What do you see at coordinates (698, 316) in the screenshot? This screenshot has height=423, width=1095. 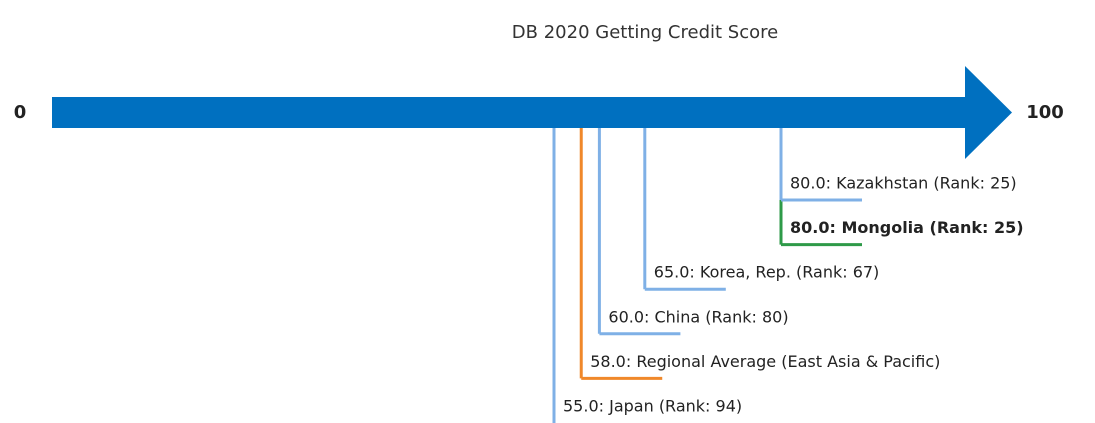 I see `point-label: 60.0: China (Rank: 80)` at bounding box center [698, 316].